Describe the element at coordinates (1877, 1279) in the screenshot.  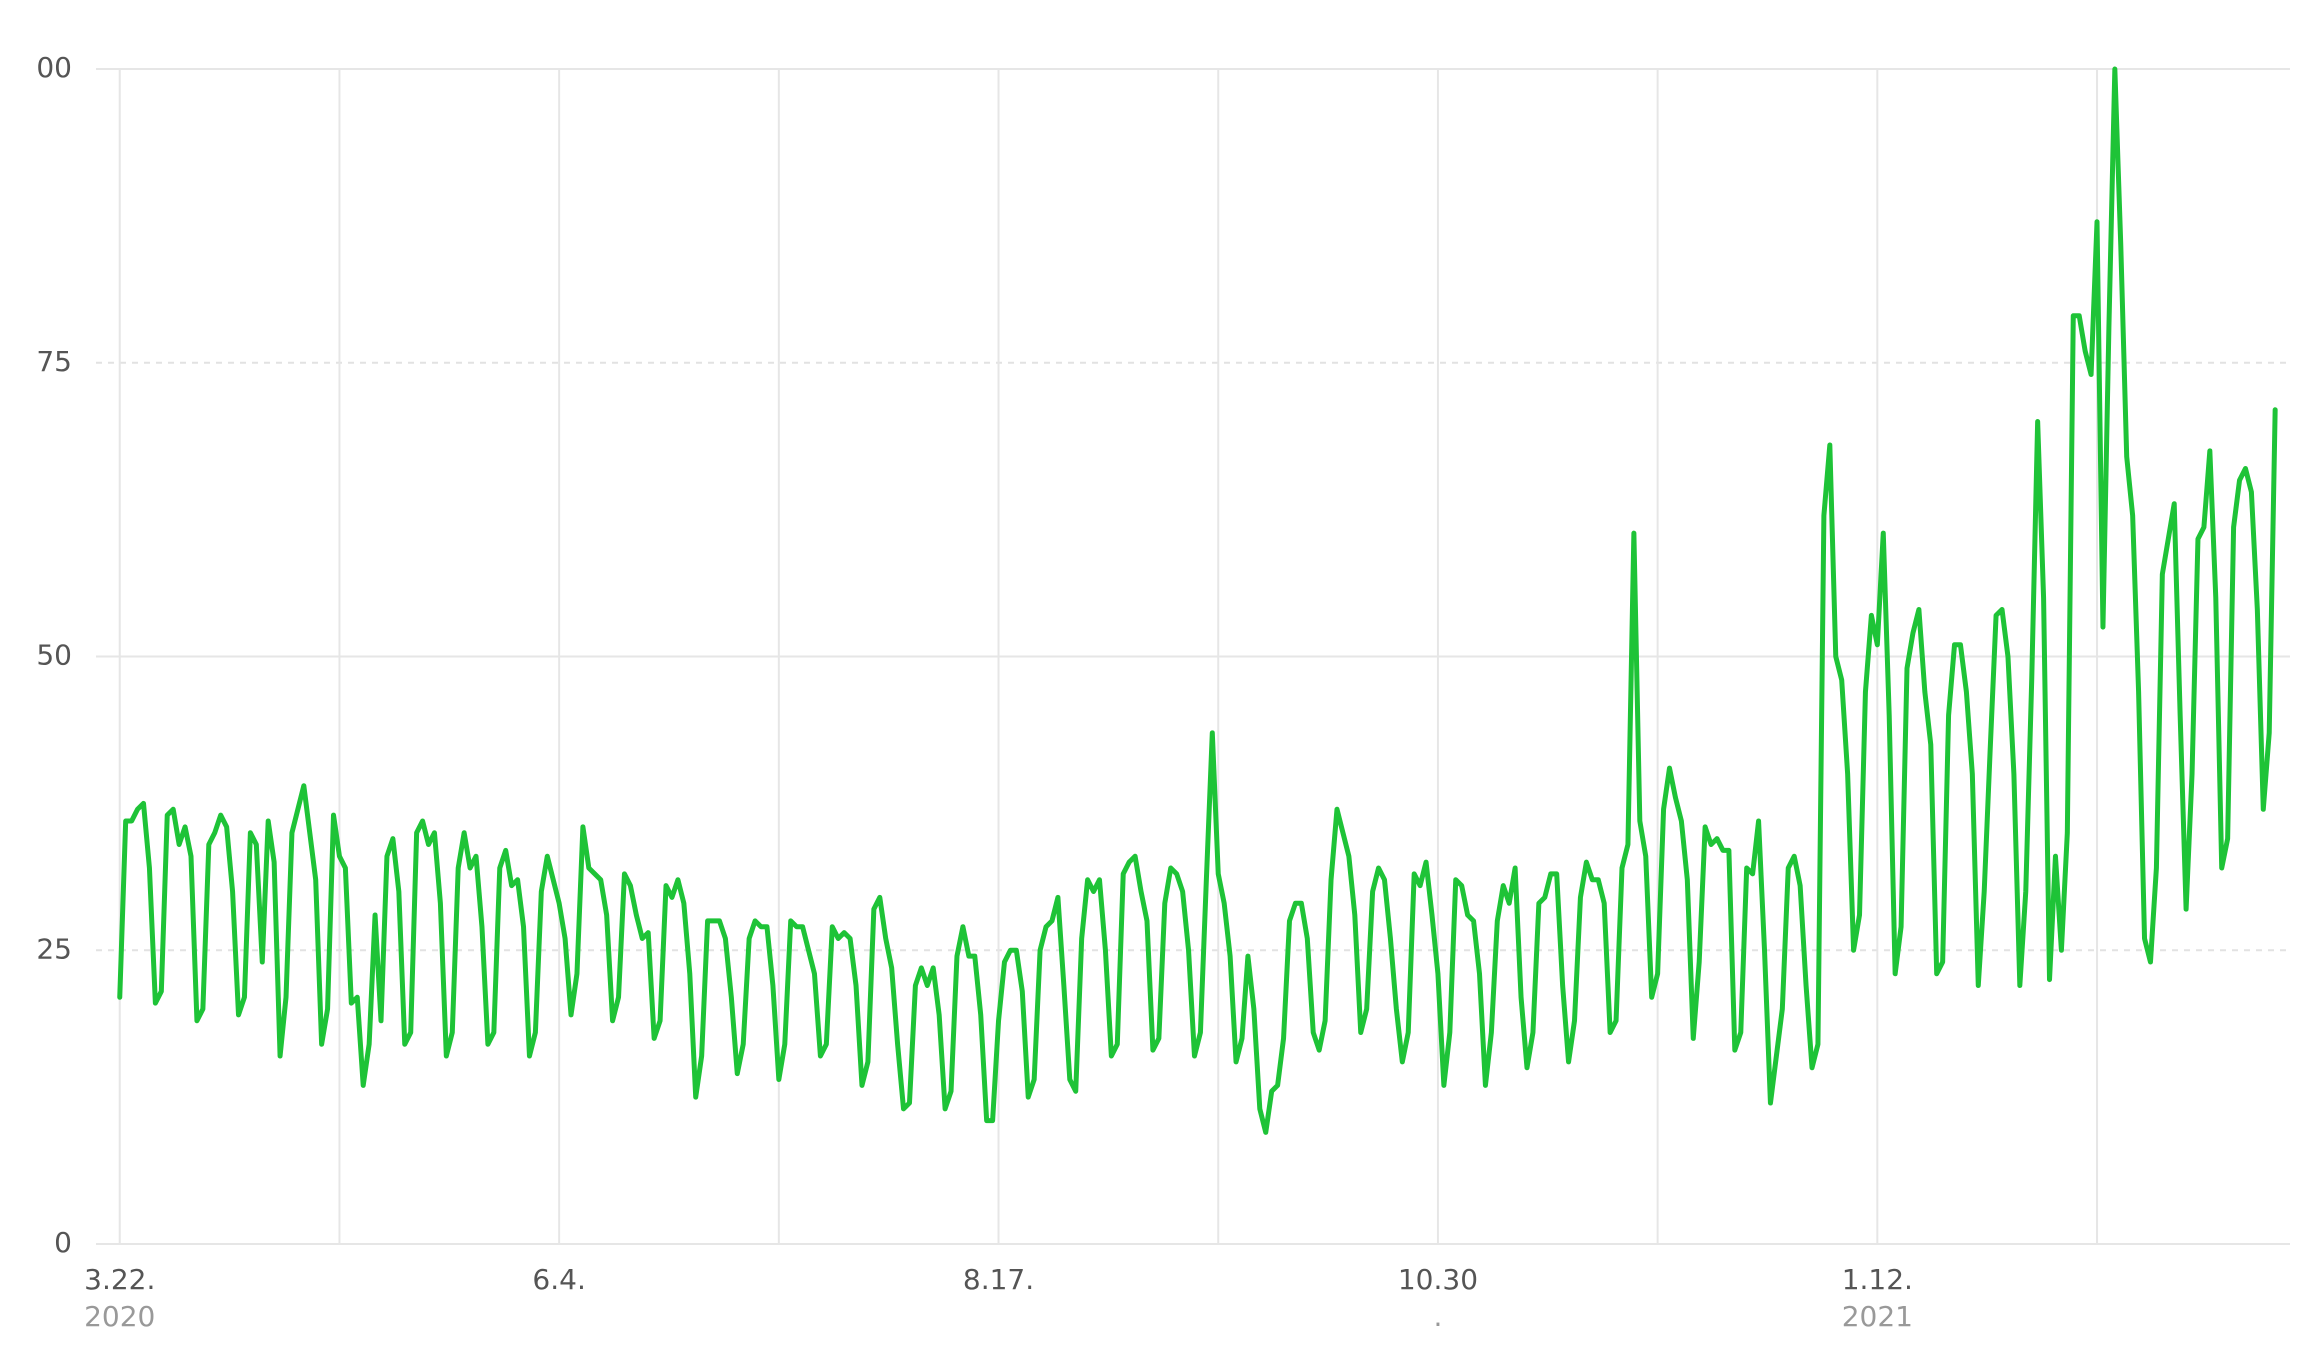
I see `x-tick-label: 1.12.` at that location.